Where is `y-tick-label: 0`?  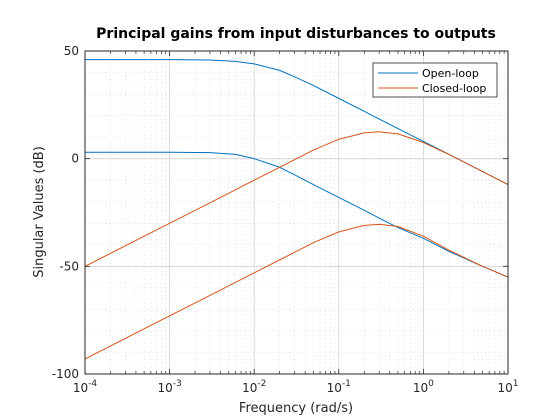 y-tick-label: 0 is located at coordinates (75, 159).